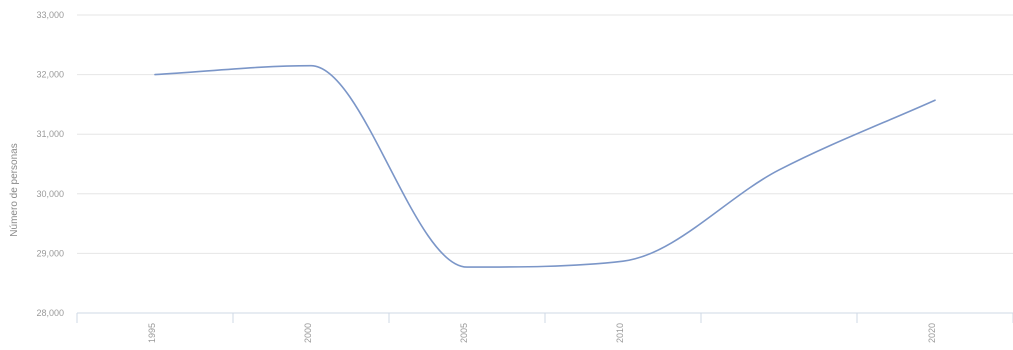  What do you see at coordinates (308, 333) in the screenshot?
I see `x-tick-label: 2000` at bounding box center [308, 333].